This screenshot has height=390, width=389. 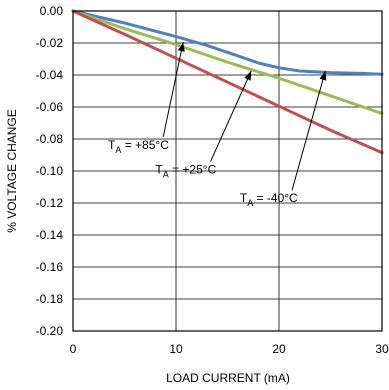 What do you see at coordinates (50, 171) in the screenshot?
I see `y-tick-label: -0.10` at bounding box center [50, 171].